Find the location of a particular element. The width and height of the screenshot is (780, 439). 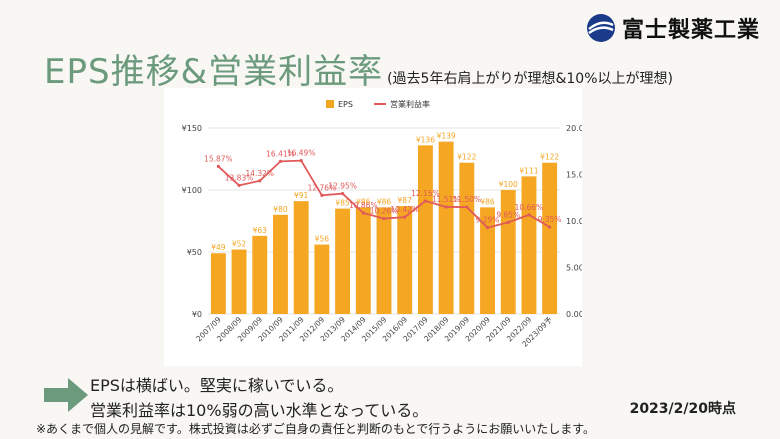

left-axis-tick-label: ¥150 is located at coordinates (192, 128).